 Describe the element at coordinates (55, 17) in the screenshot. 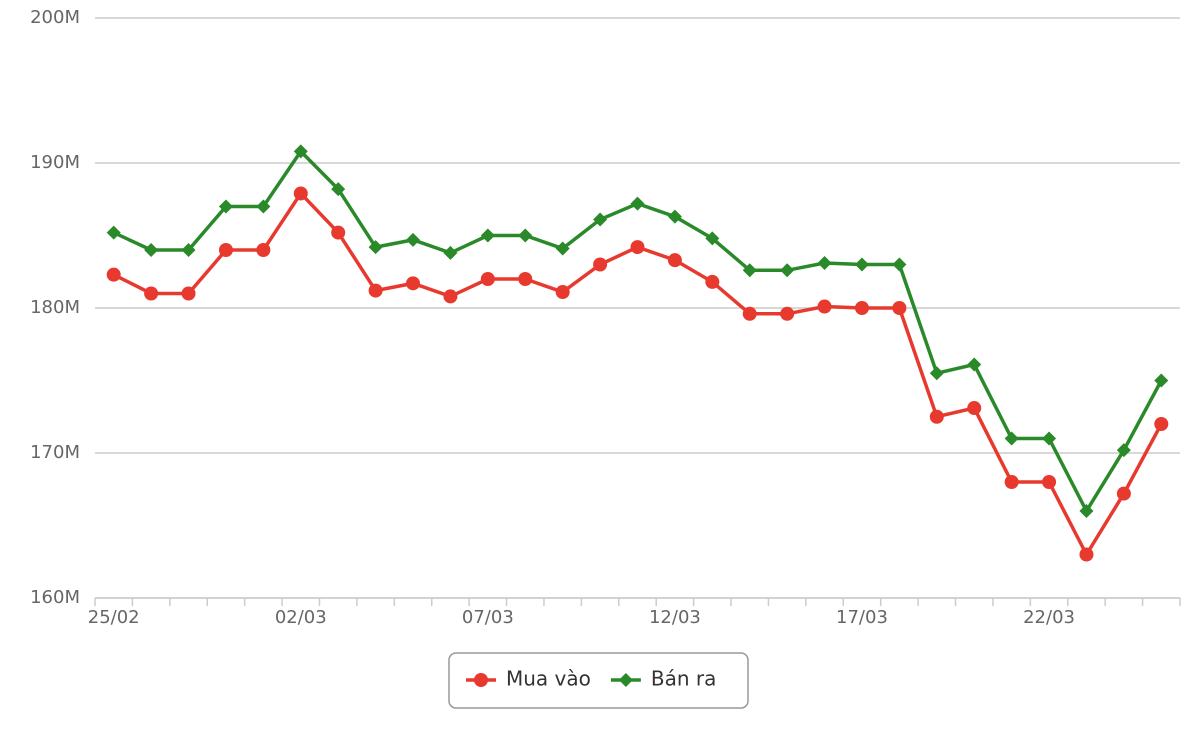

I see `y-tick-label: 200M` at that location.